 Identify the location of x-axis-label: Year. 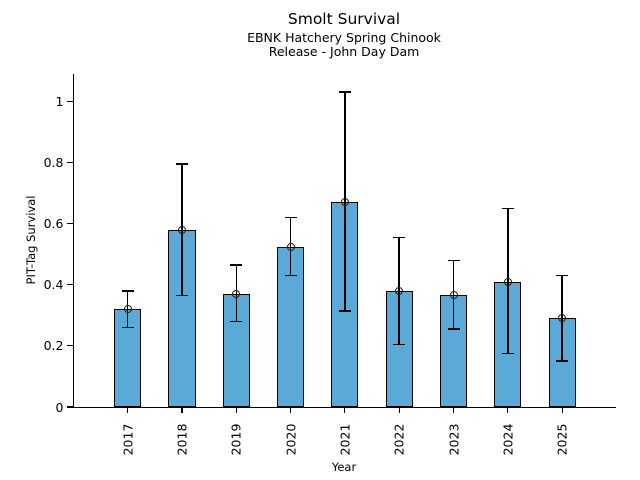
(344, 467).